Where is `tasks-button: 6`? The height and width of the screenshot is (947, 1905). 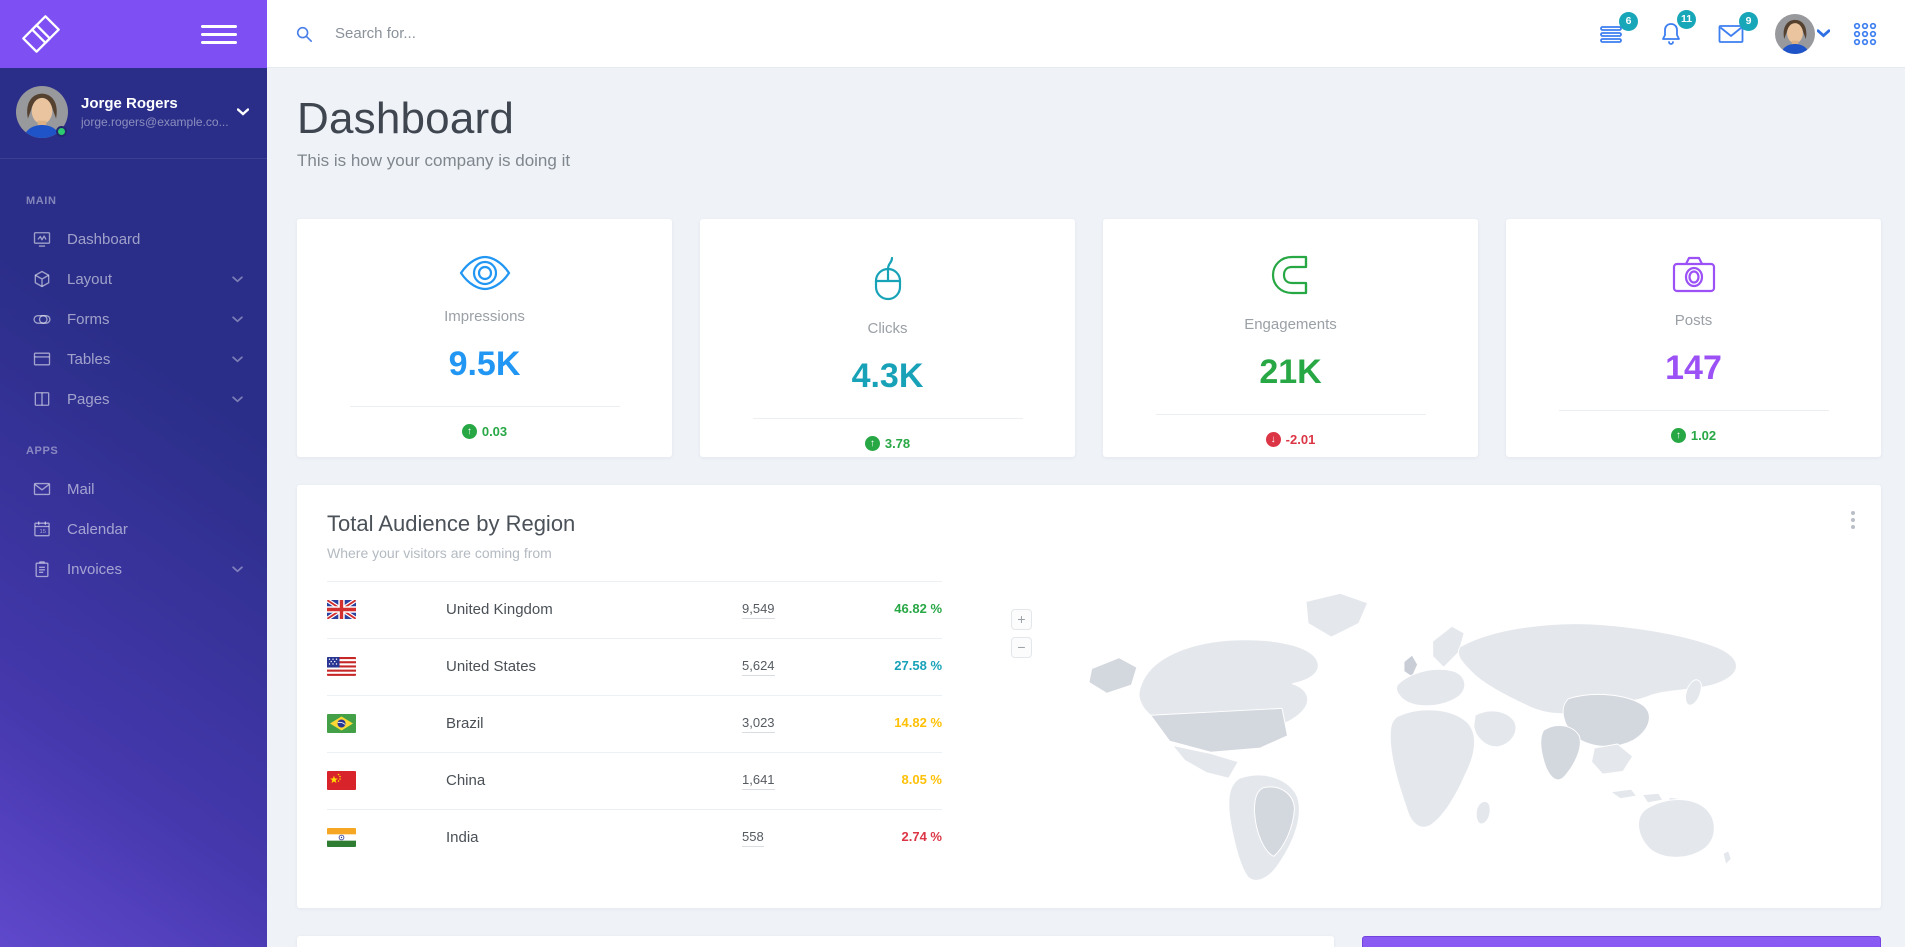
tasks-button: 6 is located at coordinates (1617, 29).